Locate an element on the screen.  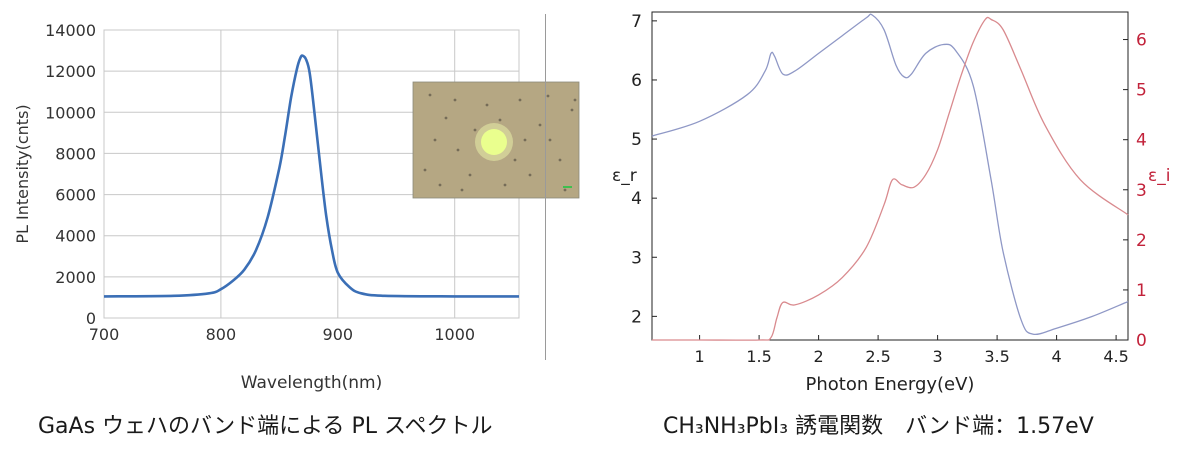
x-axis-label: Photon Energy(eV) is located at coordinates (890, 384).